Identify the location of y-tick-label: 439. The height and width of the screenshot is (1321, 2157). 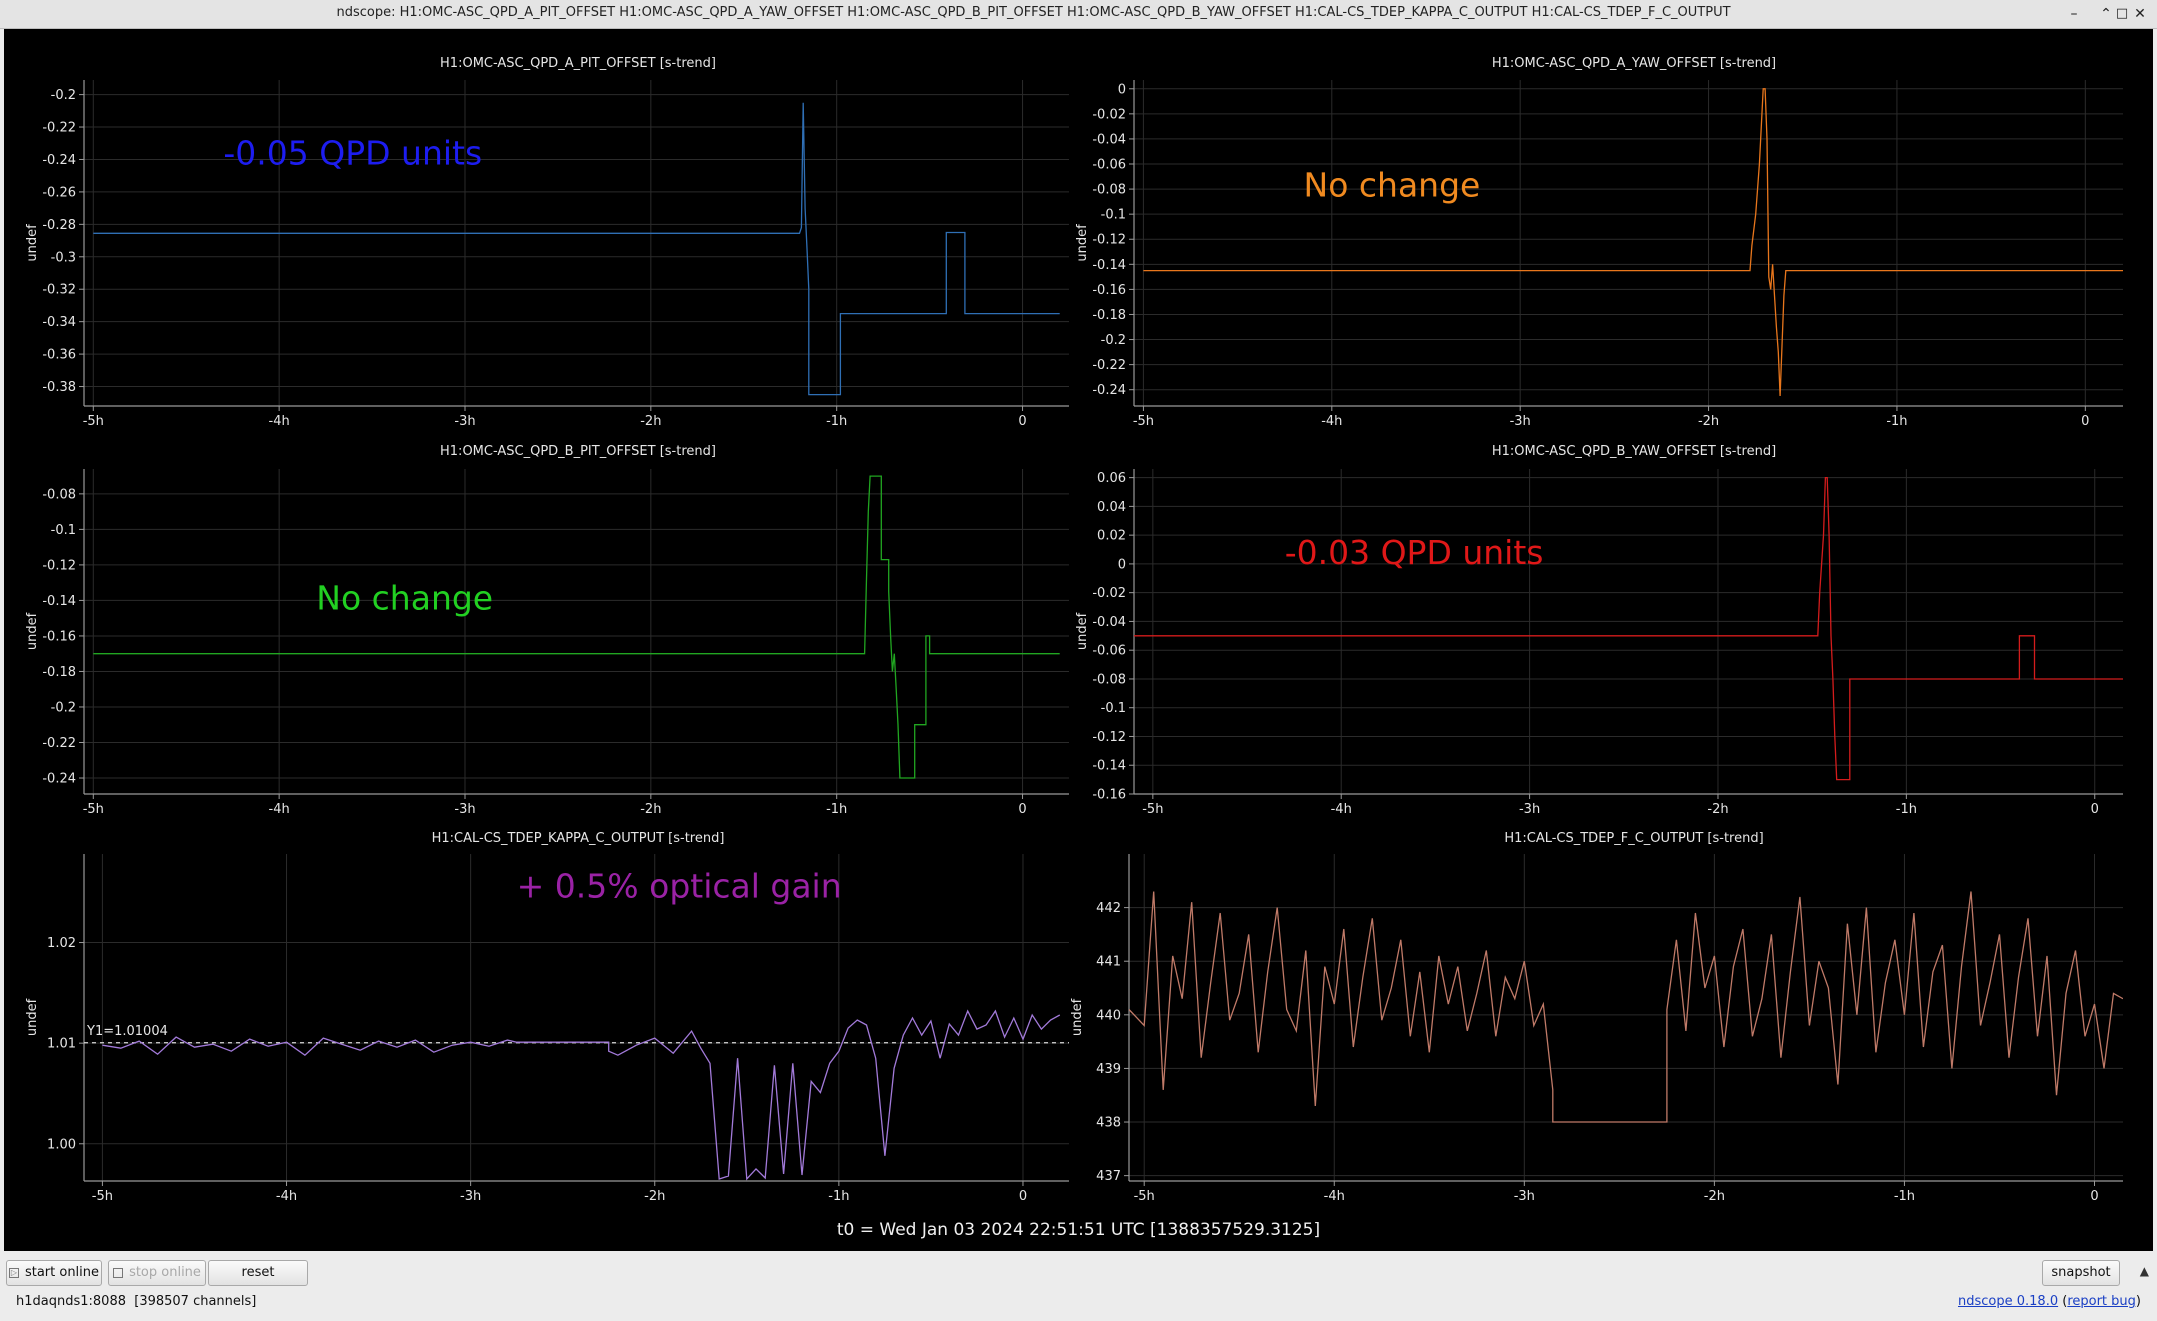
(1108, 1069).